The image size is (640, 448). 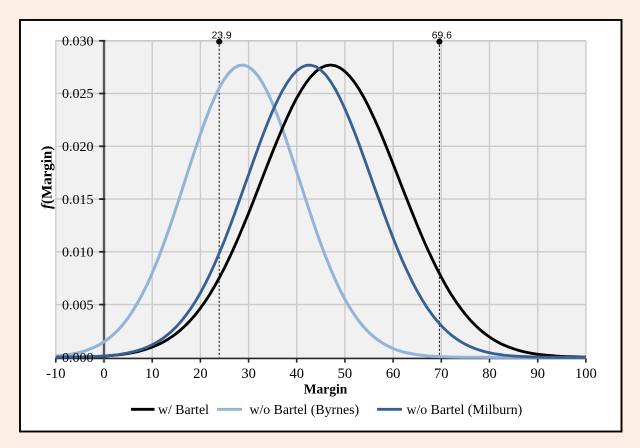 What do you see at coordinates (78, 200) in the screenshot?
I see `svg-text: 0.015` at bounding box center [78, 200].